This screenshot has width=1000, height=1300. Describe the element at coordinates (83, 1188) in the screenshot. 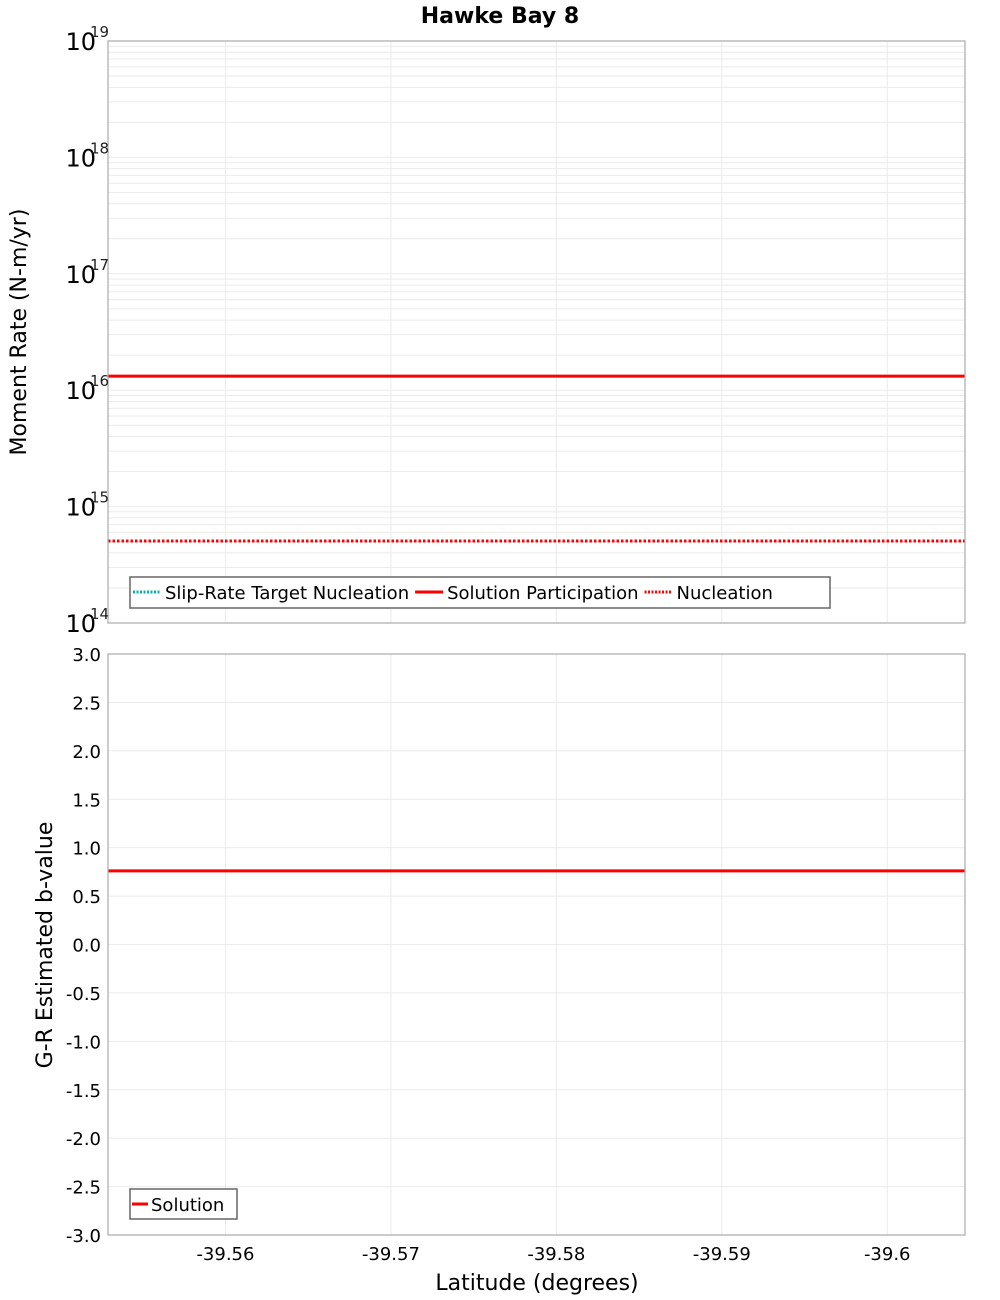

I see `y-tick-label: -2.5` at that location.